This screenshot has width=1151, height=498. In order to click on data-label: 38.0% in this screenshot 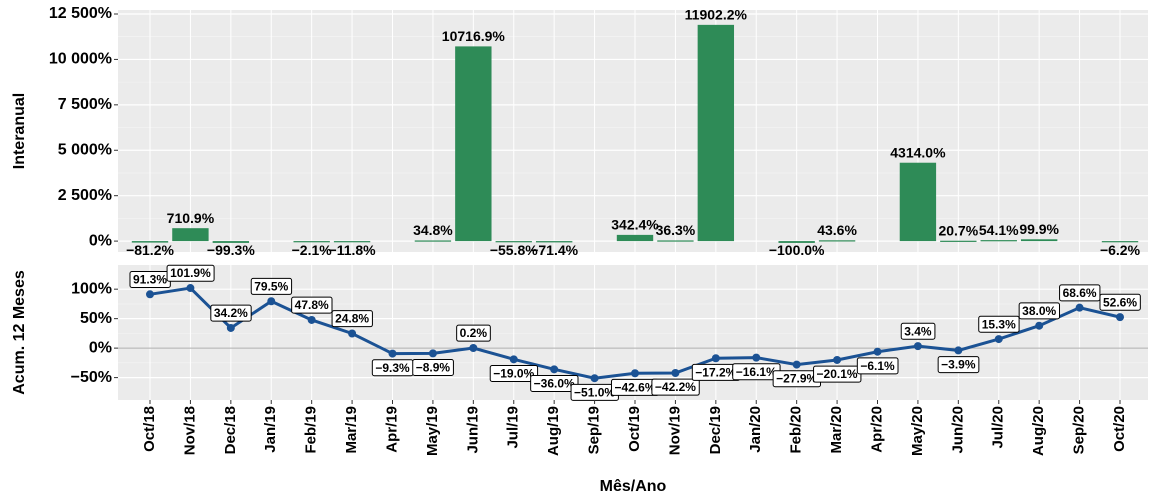, I will do `click(1039, 311)`.